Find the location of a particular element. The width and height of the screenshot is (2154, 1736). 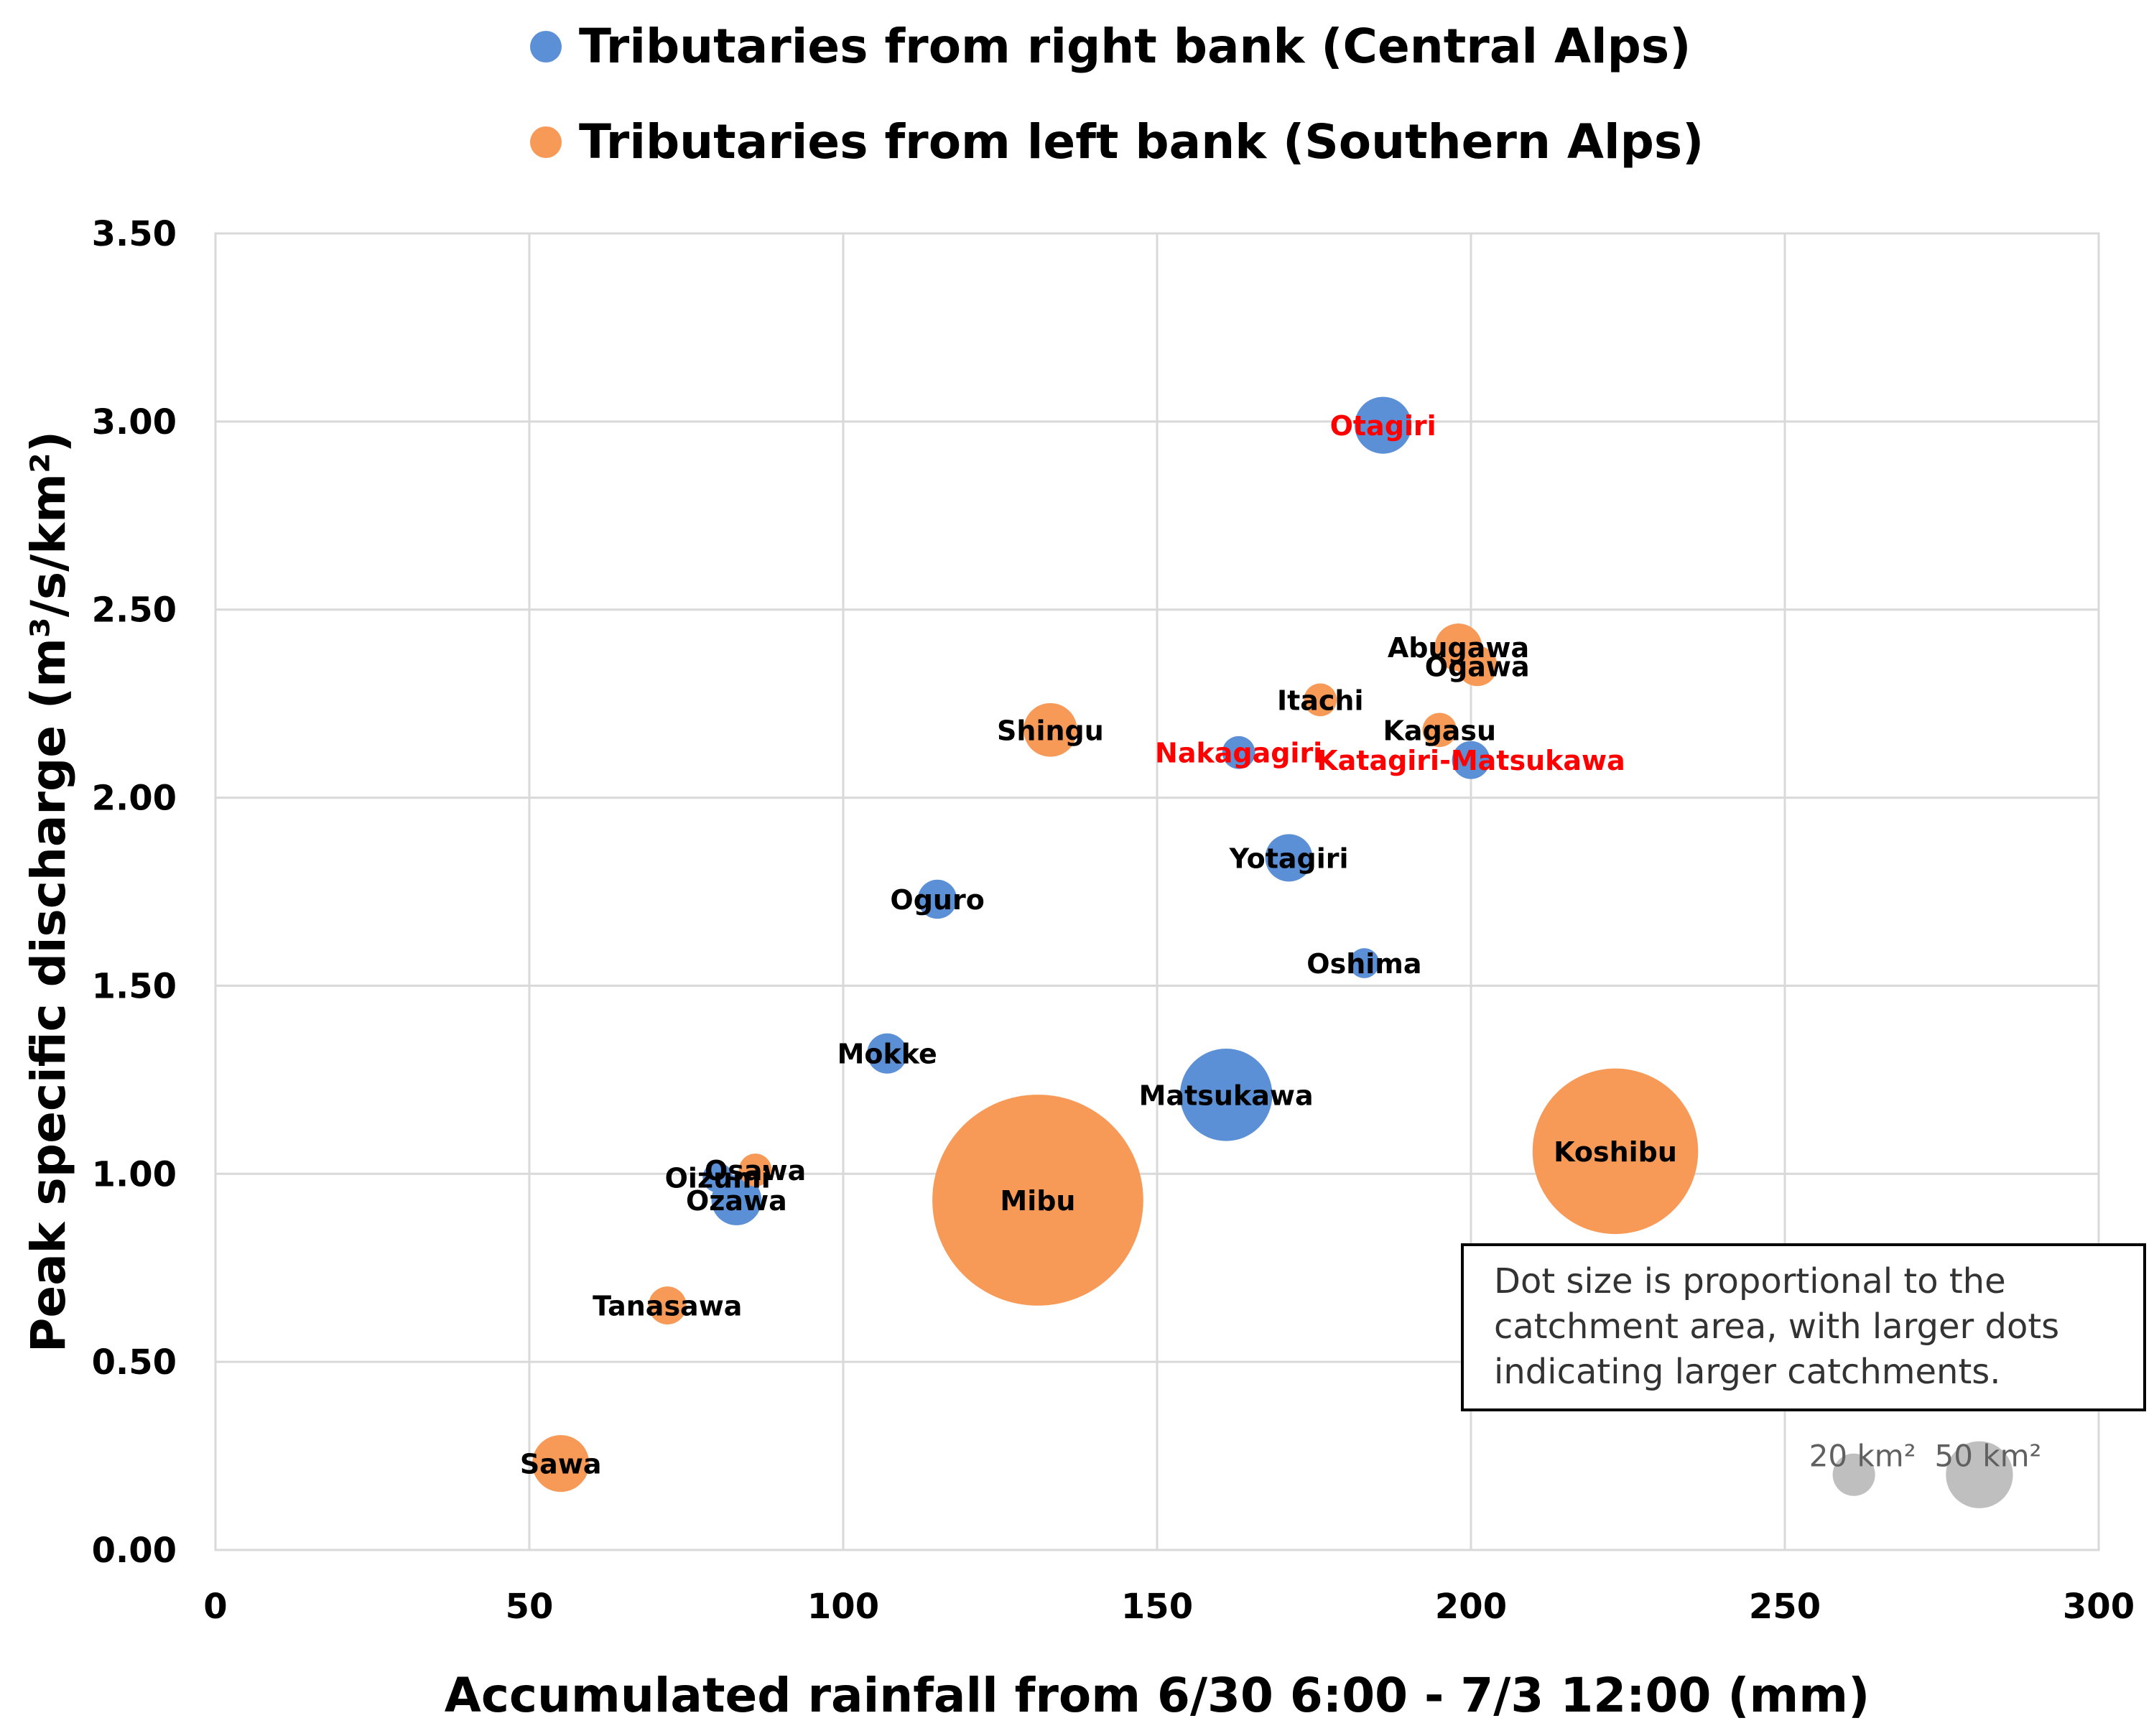

bubble-label-sawa: Sawa is located at coordinates (561, 1464).